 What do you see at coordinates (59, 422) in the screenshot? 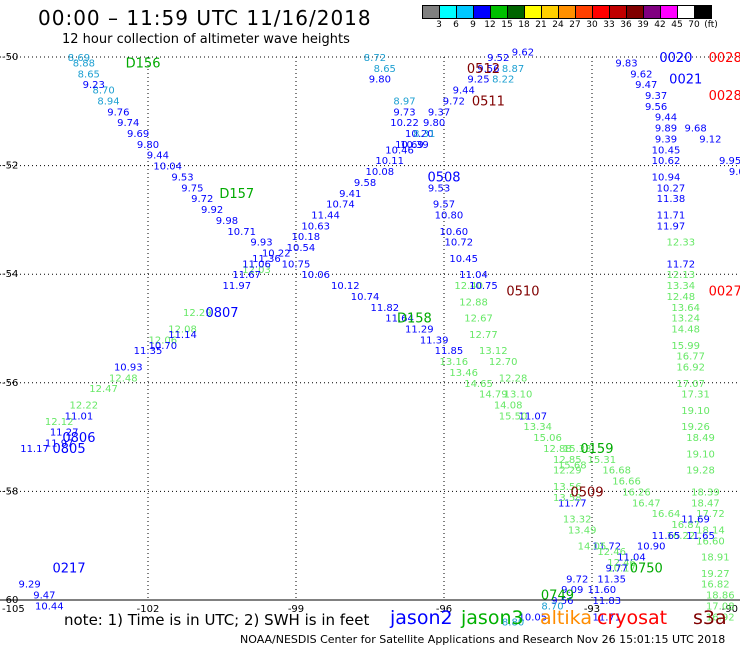
I see `wave-height-value: 12.12` at bounding box center [59, 422].